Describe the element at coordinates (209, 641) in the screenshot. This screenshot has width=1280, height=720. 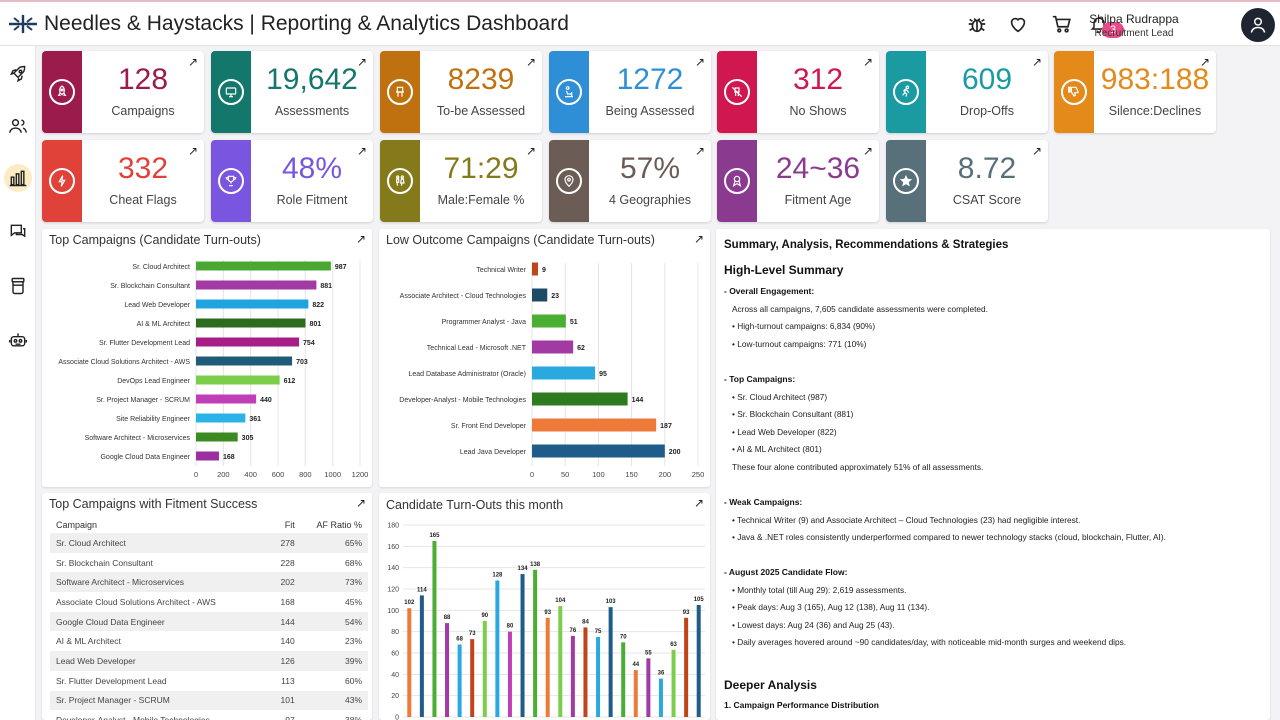
I see `table-row: AI & ML Architect 140 23%` at that location.